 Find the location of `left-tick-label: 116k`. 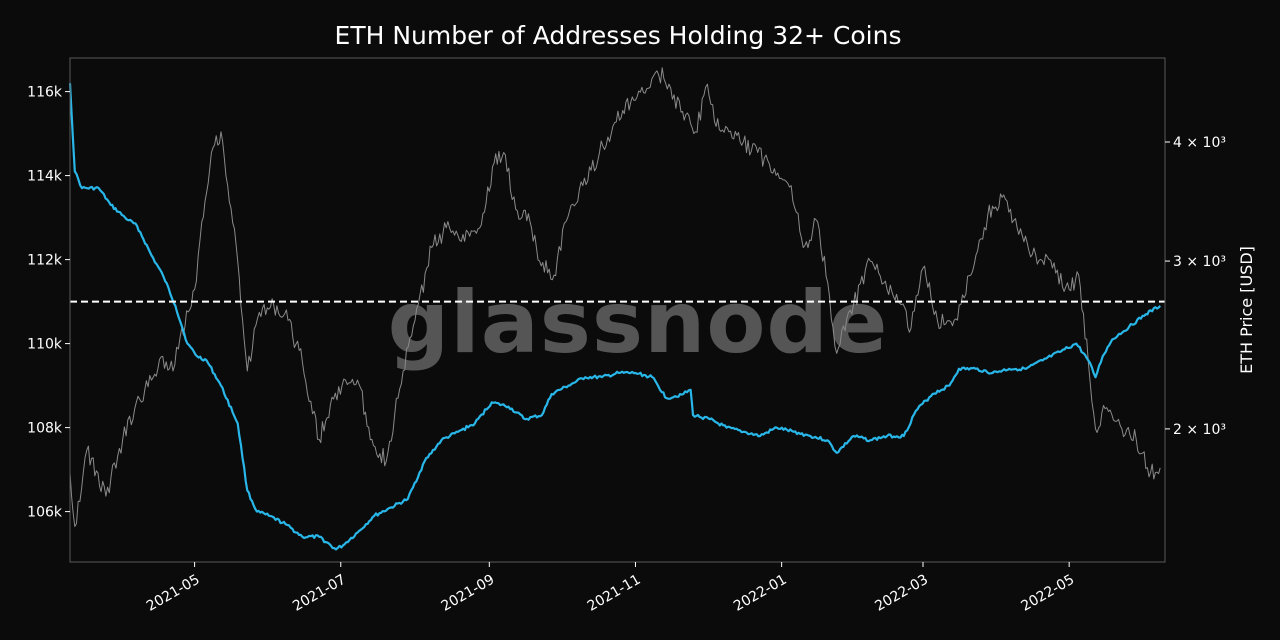

left-tick-label: 116k is located at coordinates (45, 93).